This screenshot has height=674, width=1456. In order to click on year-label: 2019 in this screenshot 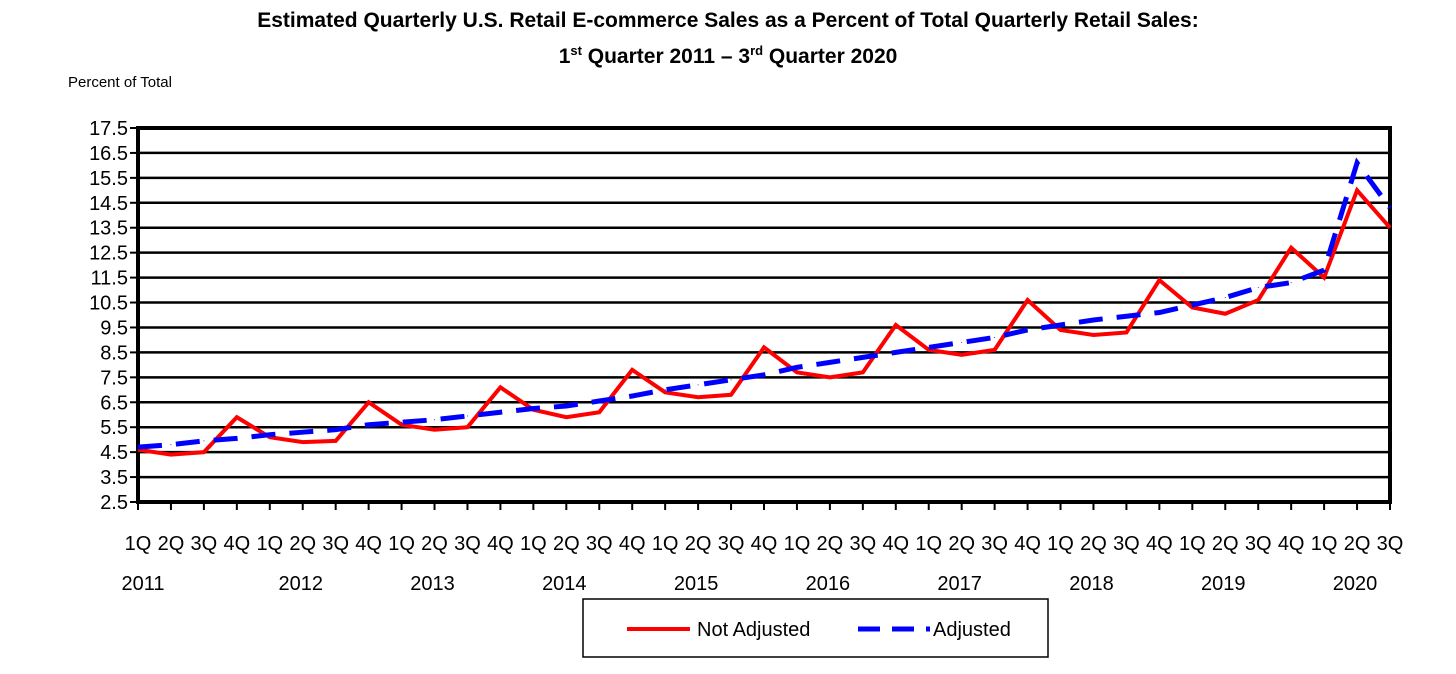, I will do `click(1223, 584)`.